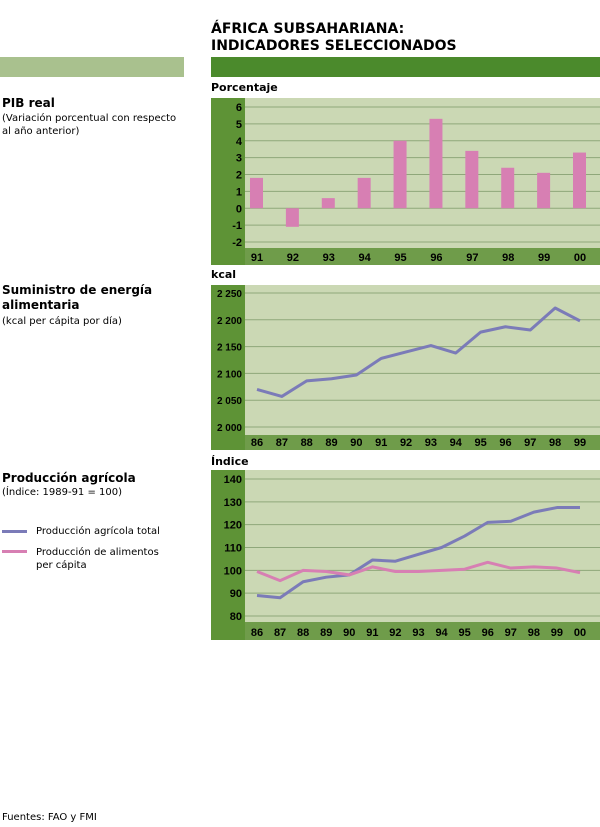 The width and height of the screenshot is (600, 827). What do you see at coordinates (14, 551) in the screenshot?
I see `legend-swatch-percapita` at bounding box center [14, 551].